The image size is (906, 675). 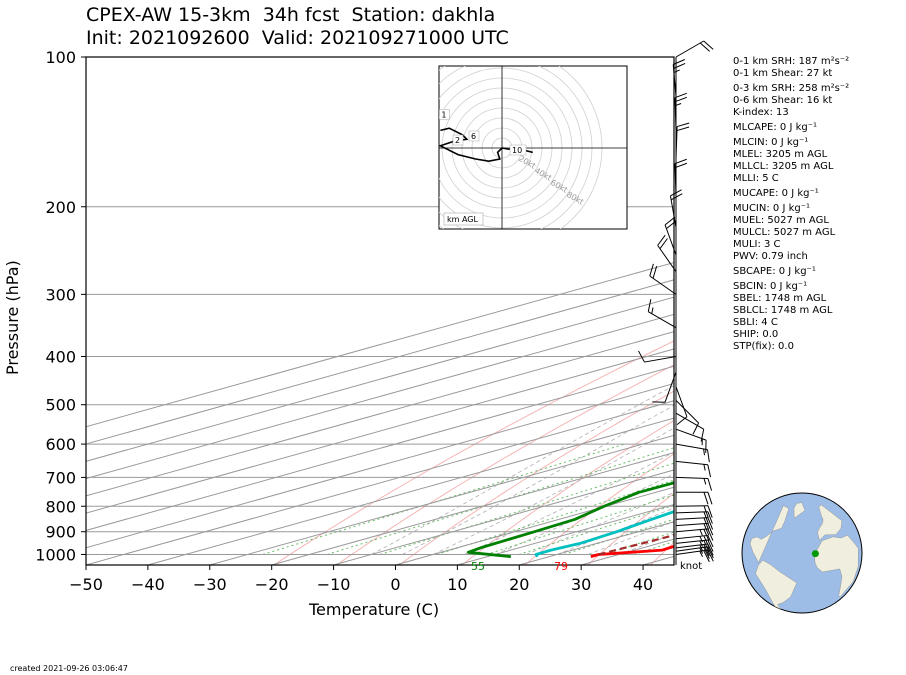 I want to click on y-tick-label: 500, so click(x=60, y=405).